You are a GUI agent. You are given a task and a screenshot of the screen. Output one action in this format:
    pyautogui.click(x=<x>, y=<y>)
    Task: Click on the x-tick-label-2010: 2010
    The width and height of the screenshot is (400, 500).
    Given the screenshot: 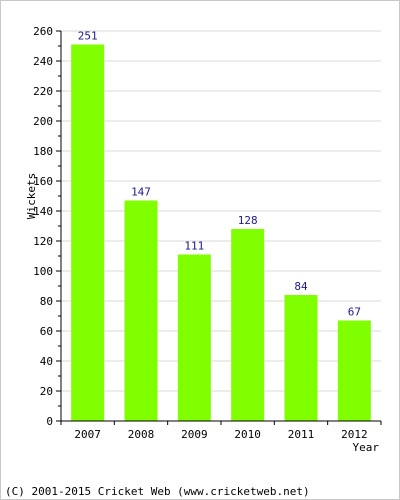 What is the action you would take?
    pyautogui.click(x=247, y=434)
    